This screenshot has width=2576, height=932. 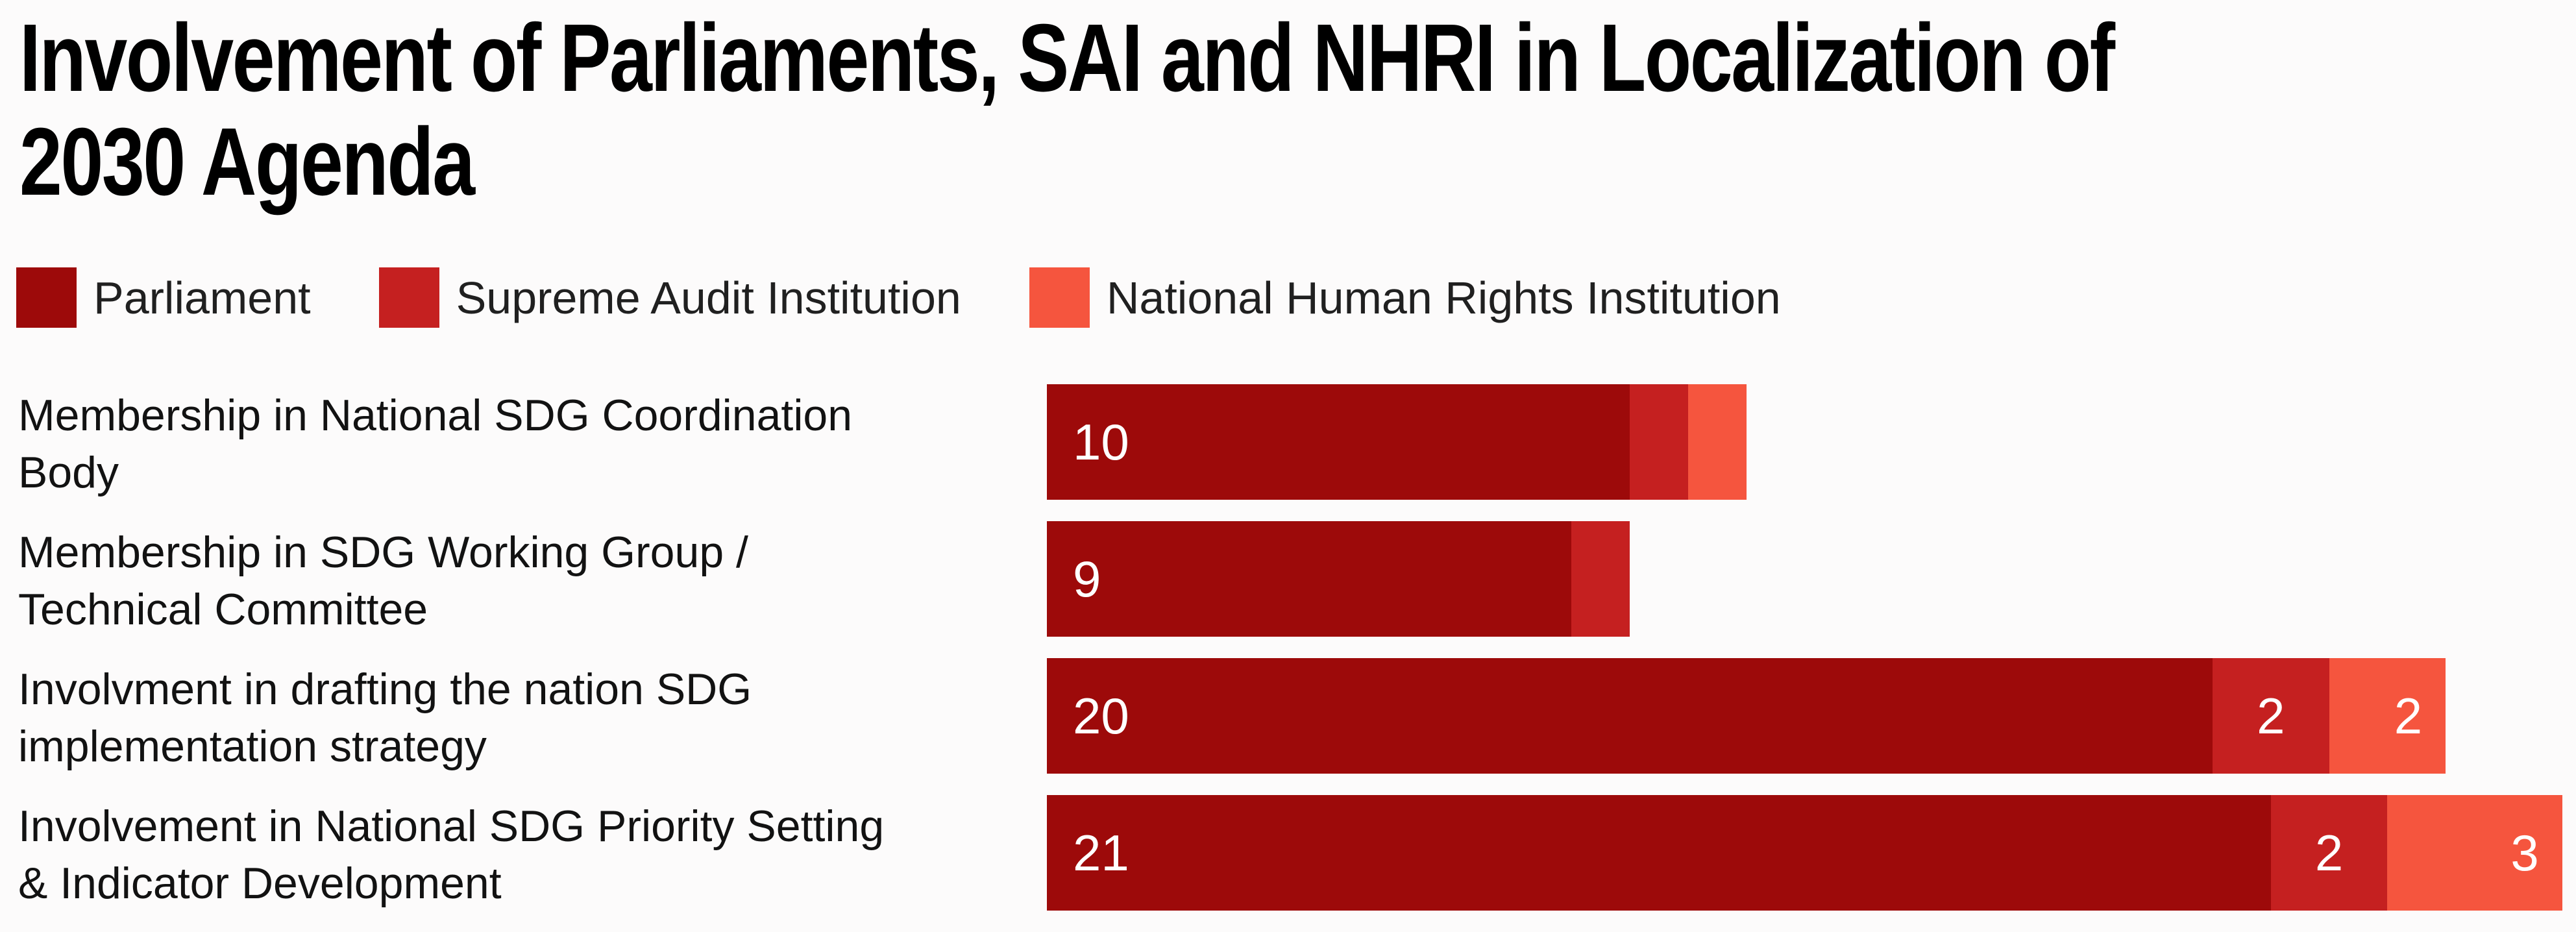 I want to click on bar-value-label: 20, so click(x=1101, y=715).